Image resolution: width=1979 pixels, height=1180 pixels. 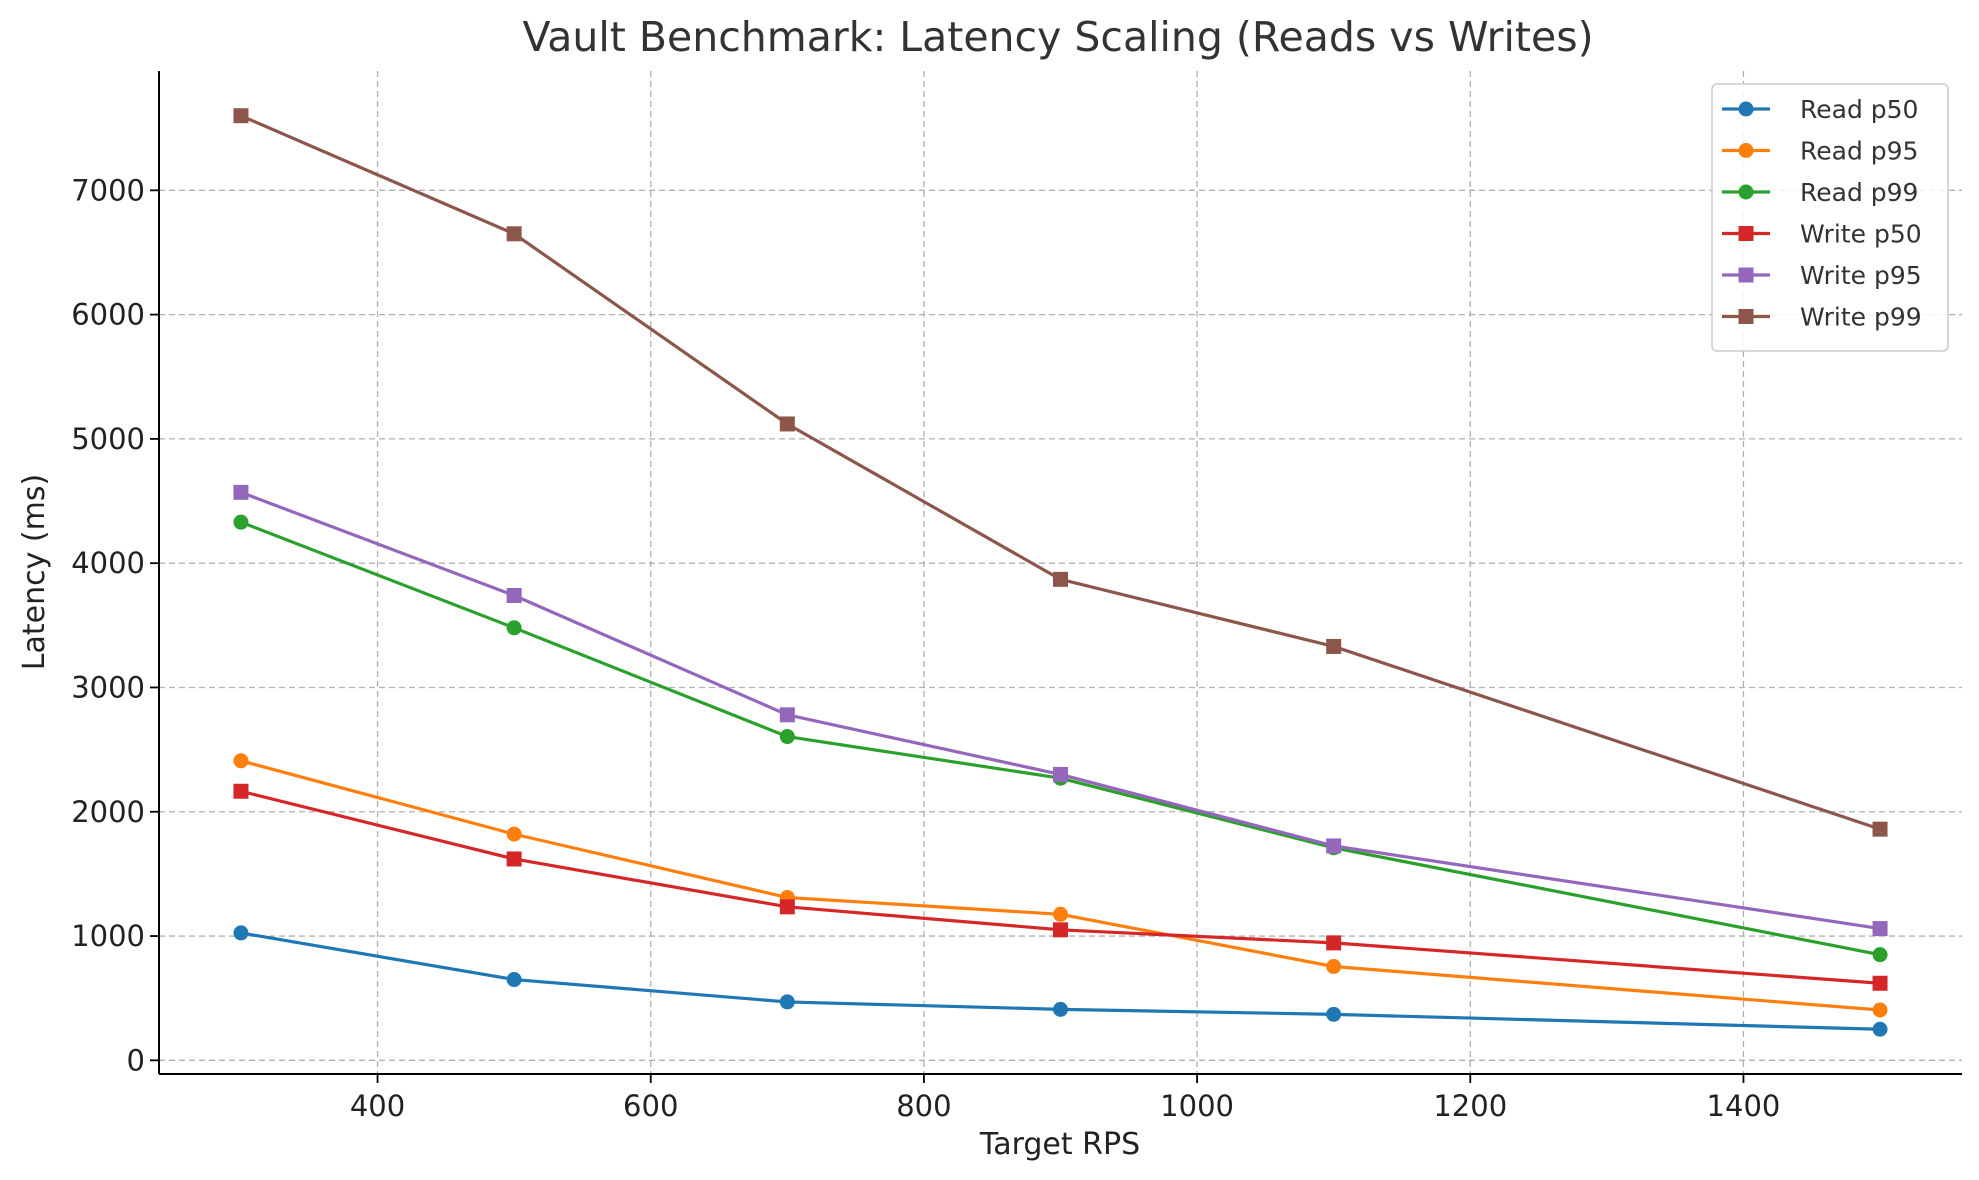 What do you see at coordinates (1744, 1106) in the screenshot?
I see `x-tick-label: 1400` at bounding box center [1744, 1106].